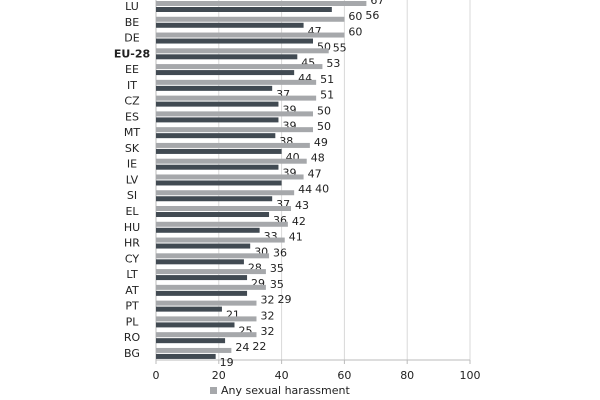  What do you see at coordinates (132, 148) in the screenshot?
I see `category-label: SK` at bounding box center [132, 148].